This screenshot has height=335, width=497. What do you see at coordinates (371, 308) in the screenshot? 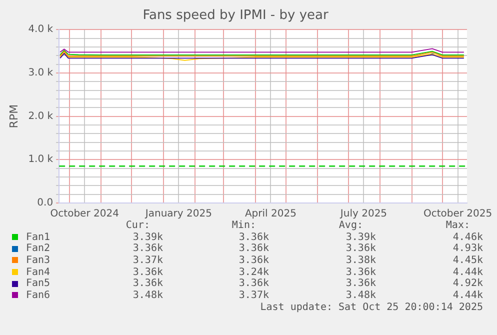
I see `text: Last update: Sat Oct 25 20:00:14 2025` at bounding box center [371, 308].